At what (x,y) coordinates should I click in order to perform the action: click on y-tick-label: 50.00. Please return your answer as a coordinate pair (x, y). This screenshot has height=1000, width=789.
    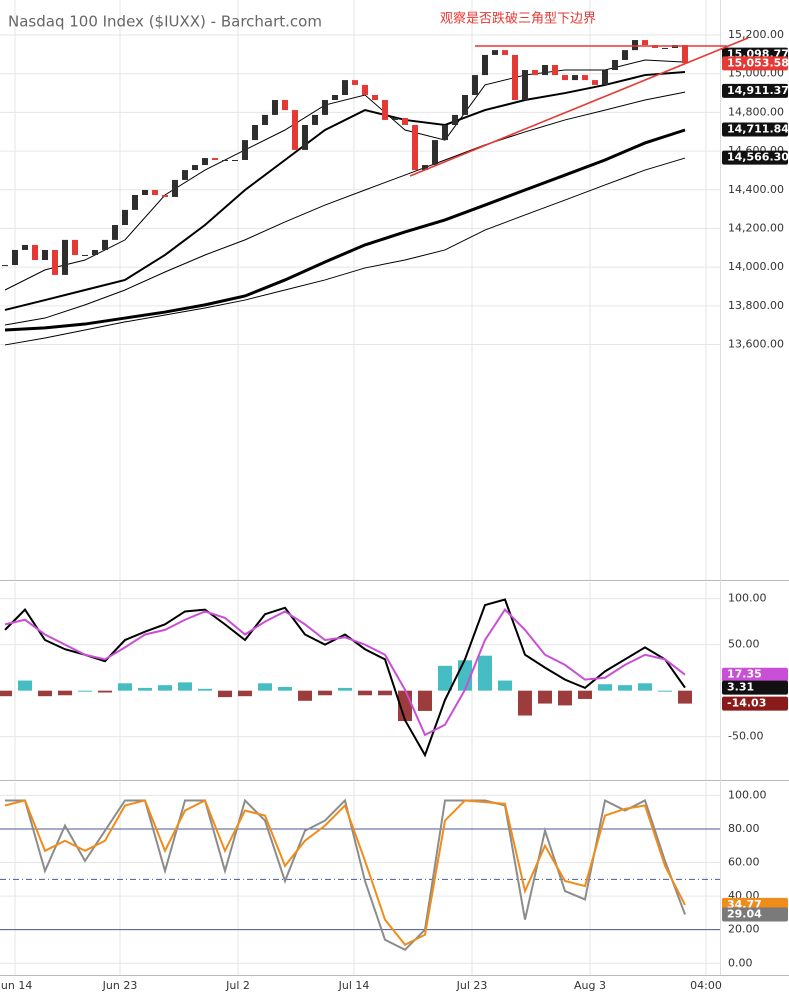
    Looking at the image, I should click on (744, 644).